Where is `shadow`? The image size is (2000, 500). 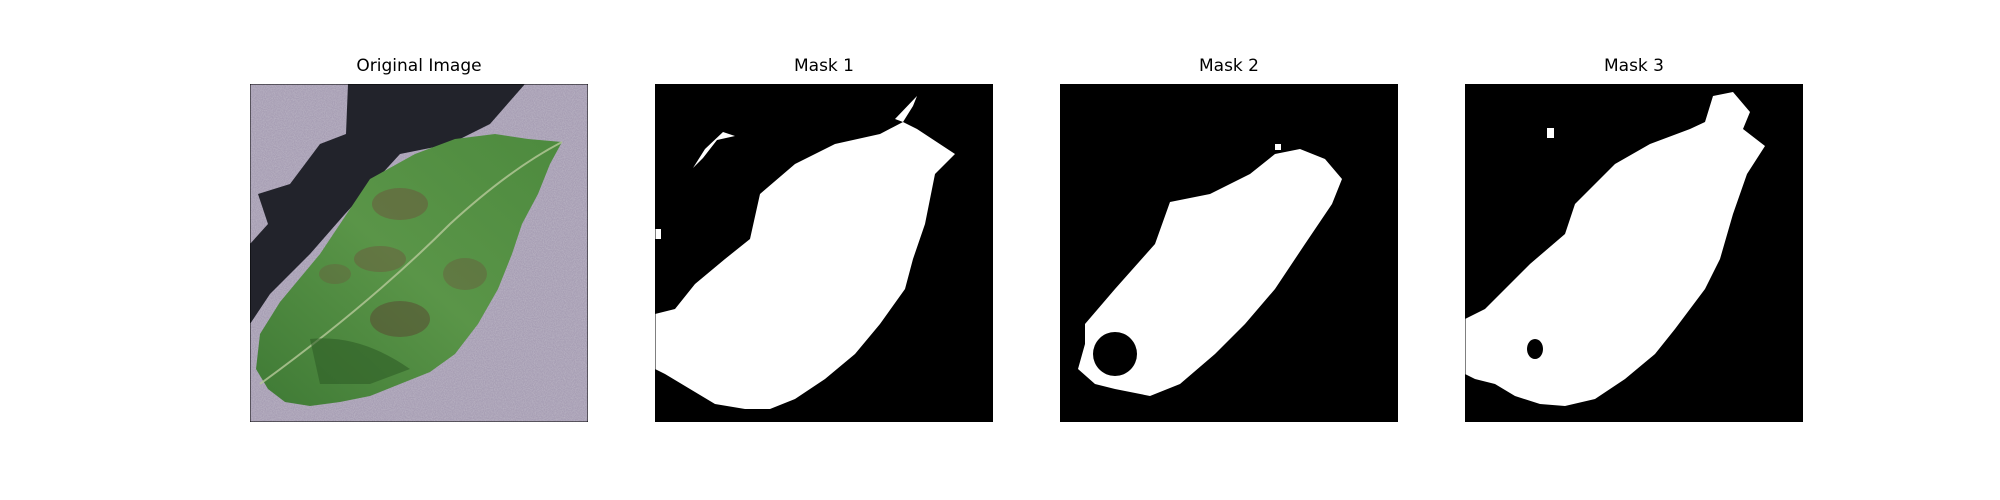 shadow is located at coordinates (387, 204).